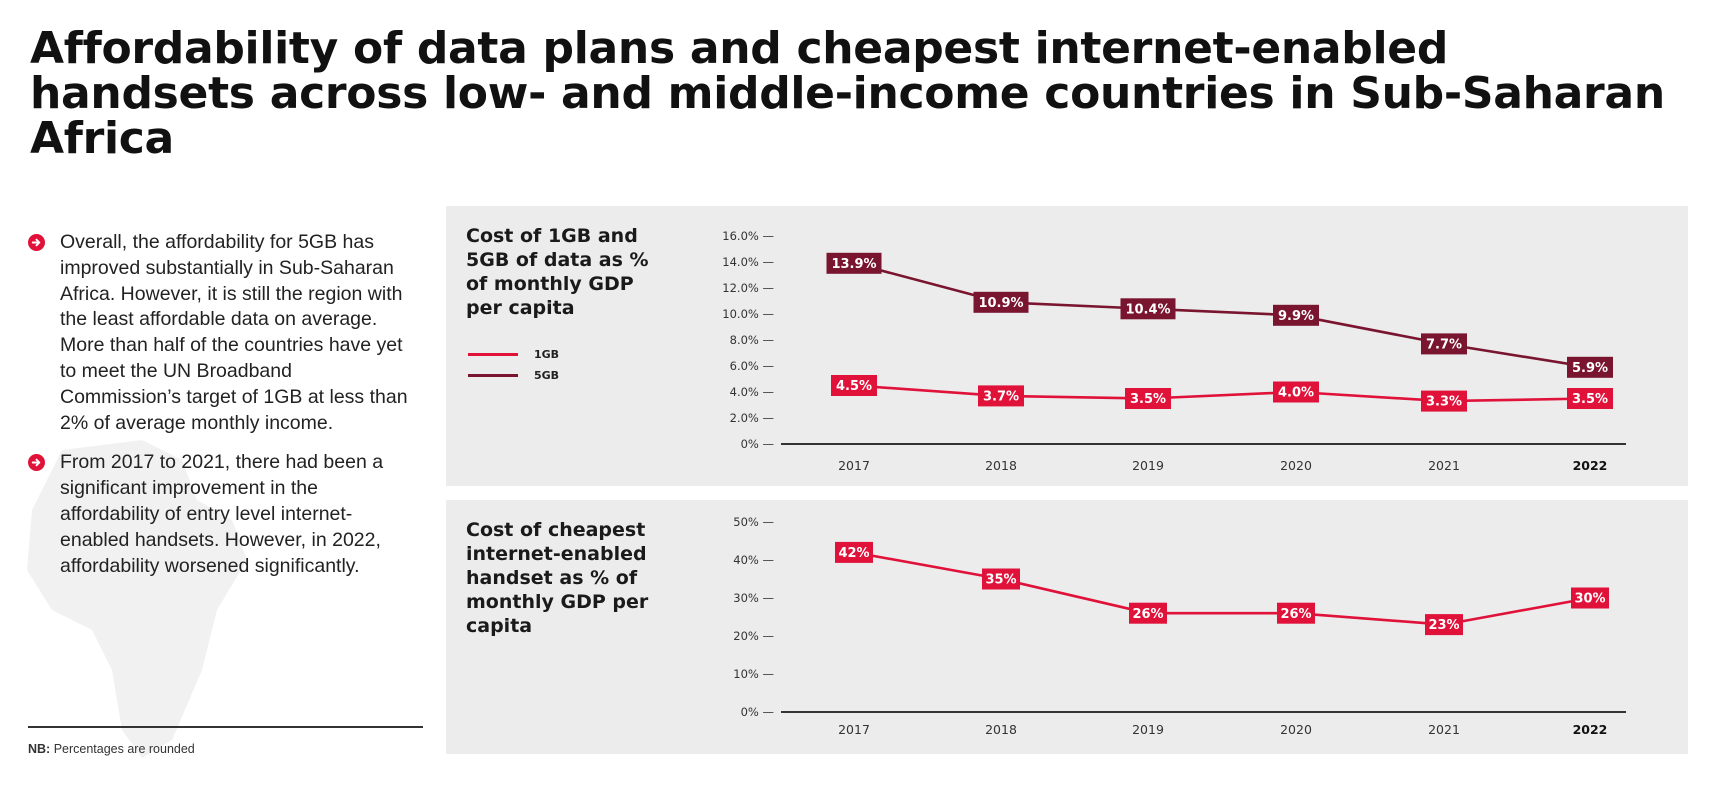 The height and width of the screenshot is (788, 1709). I want to click on footnote: NB: Percentages are rounded, so click(111, 749).